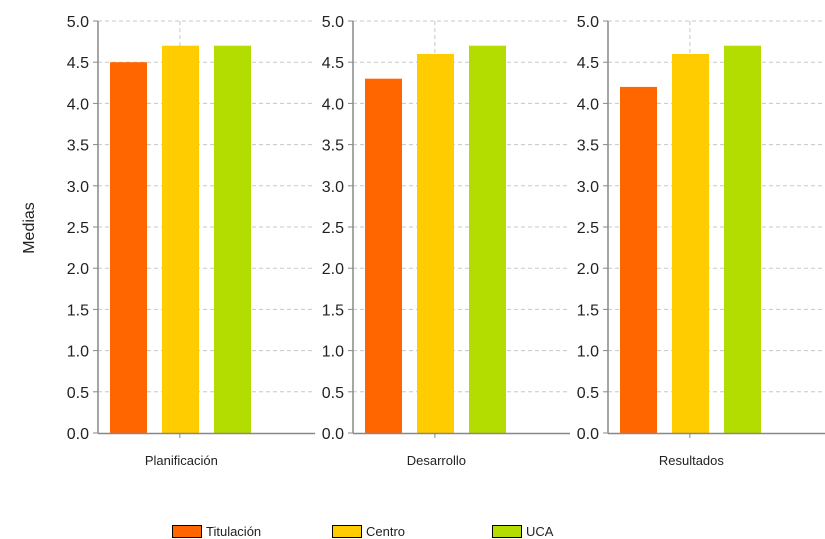 The width and height of the screenshot is (825, 539). Describe the element at coordinates (540, 531) in the screenshot. I see `legend-label: UCA` at that location.